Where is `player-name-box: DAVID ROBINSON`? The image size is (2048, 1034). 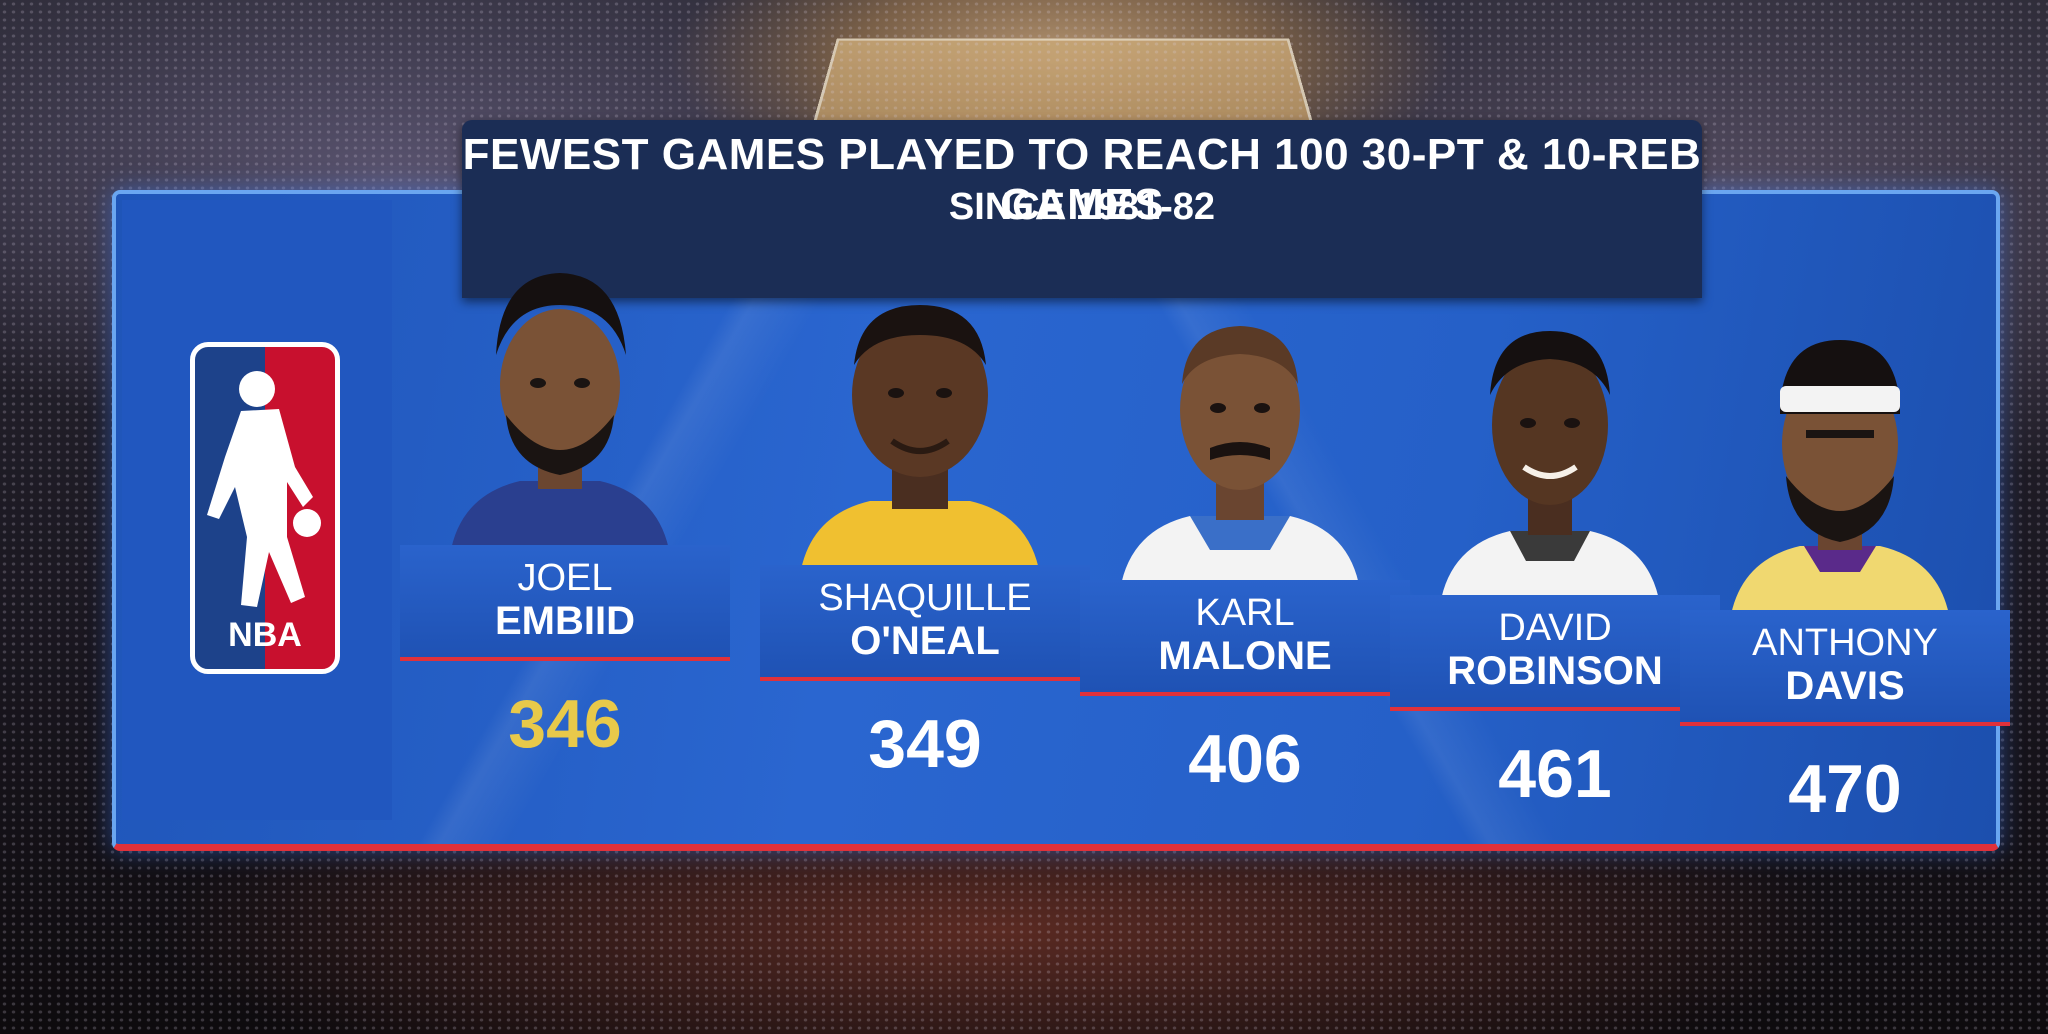
player-name-box: DAVID ROBINSON is located at coordinates (1555, 653).